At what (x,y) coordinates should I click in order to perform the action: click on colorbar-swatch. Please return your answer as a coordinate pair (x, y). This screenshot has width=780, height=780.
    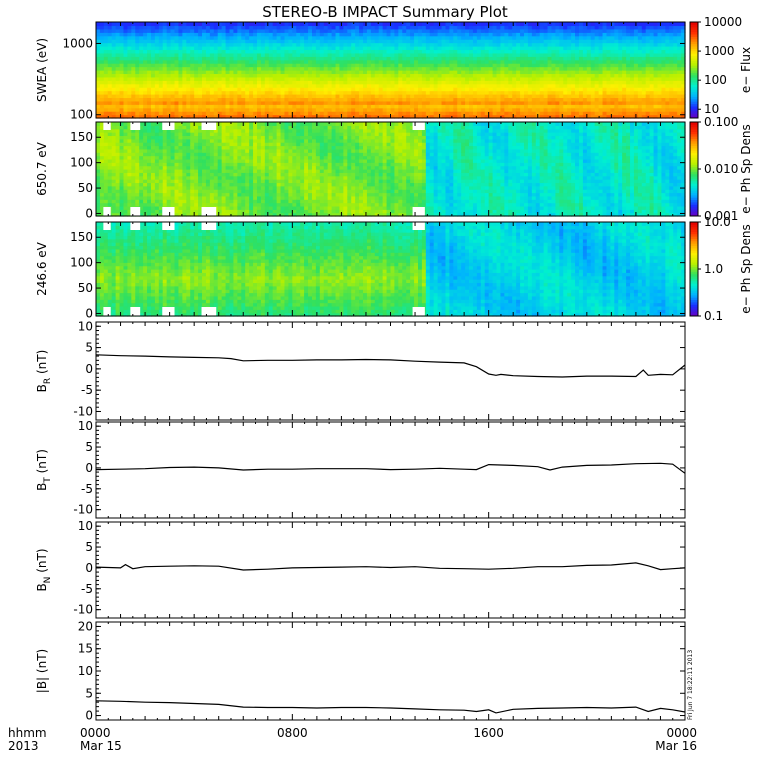
    Looking at the image, I should click on (694, 105).